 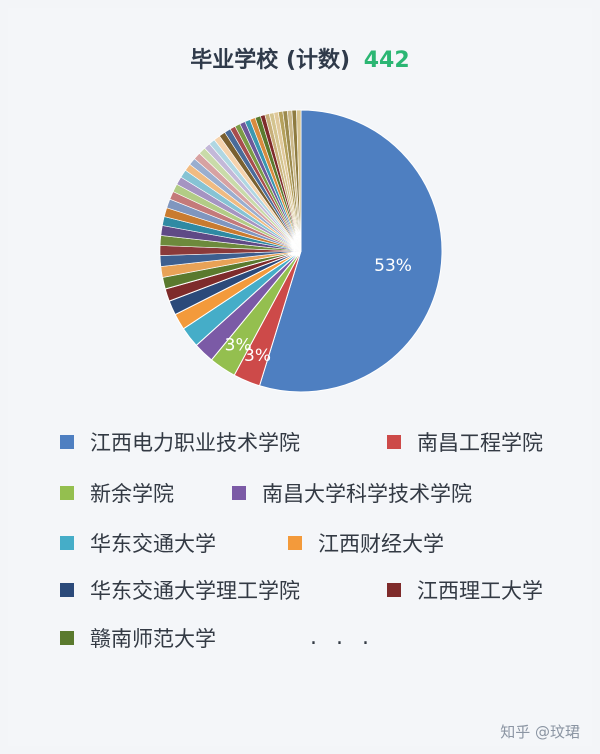 What do you see at coordinates (386, 60) in the screenshot?
I see `chart-total-count: 442` at bounding box center [386, 60].